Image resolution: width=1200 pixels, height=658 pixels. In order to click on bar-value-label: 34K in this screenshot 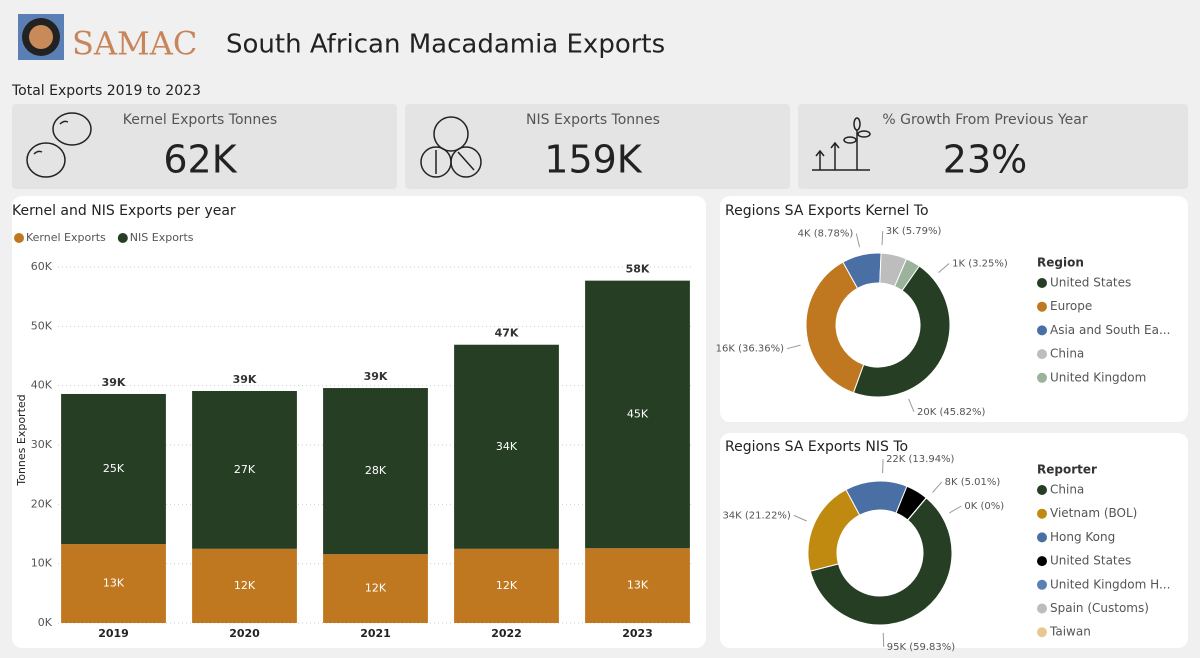, I will do `click(507, 446)`.